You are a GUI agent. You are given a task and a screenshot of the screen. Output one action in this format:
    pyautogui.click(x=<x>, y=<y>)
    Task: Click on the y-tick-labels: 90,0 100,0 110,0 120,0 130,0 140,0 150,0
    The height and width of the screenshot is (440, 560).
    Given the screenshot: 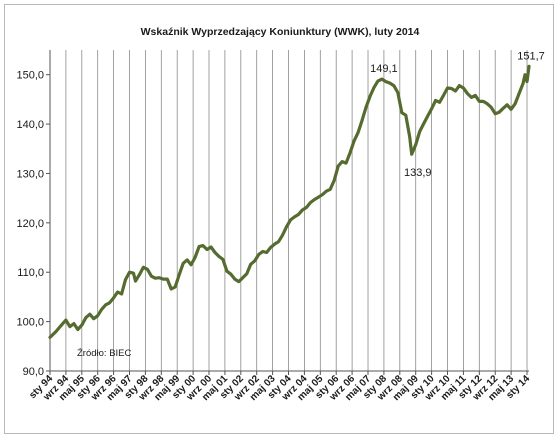 What is the action you would take?
    pyautogui.click(x=33, y=224)
    